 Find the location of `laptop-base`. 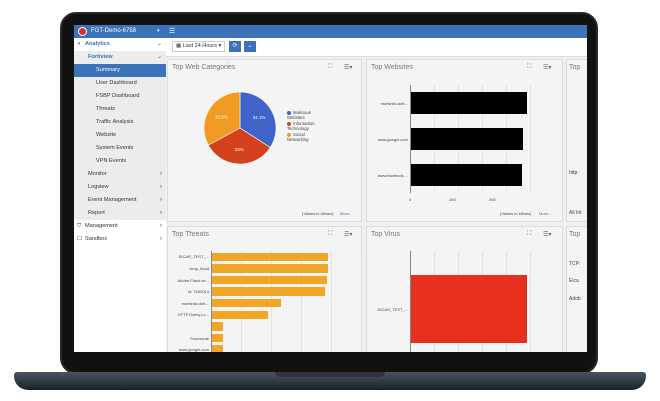

laptop-base is located at coordinates (330, 381).